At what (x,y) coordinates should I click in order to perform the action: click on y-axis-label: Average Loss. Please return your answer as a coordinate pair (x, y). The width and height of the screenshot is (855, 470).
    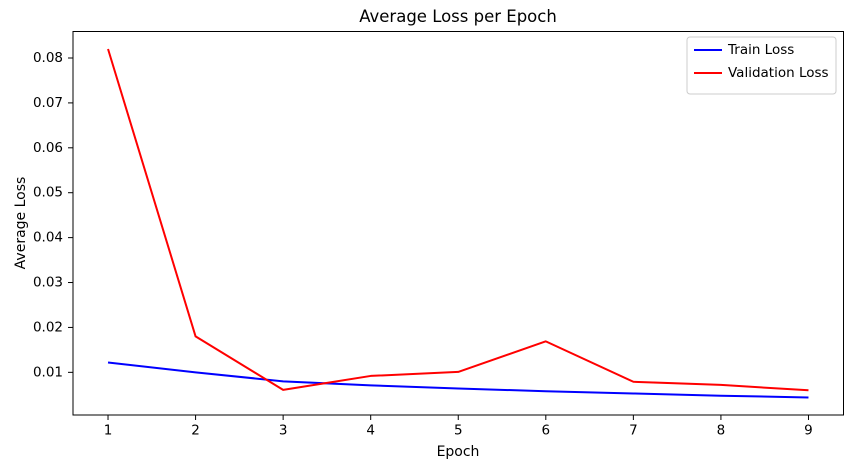
    Looking at the image, I should click on (21, 223).